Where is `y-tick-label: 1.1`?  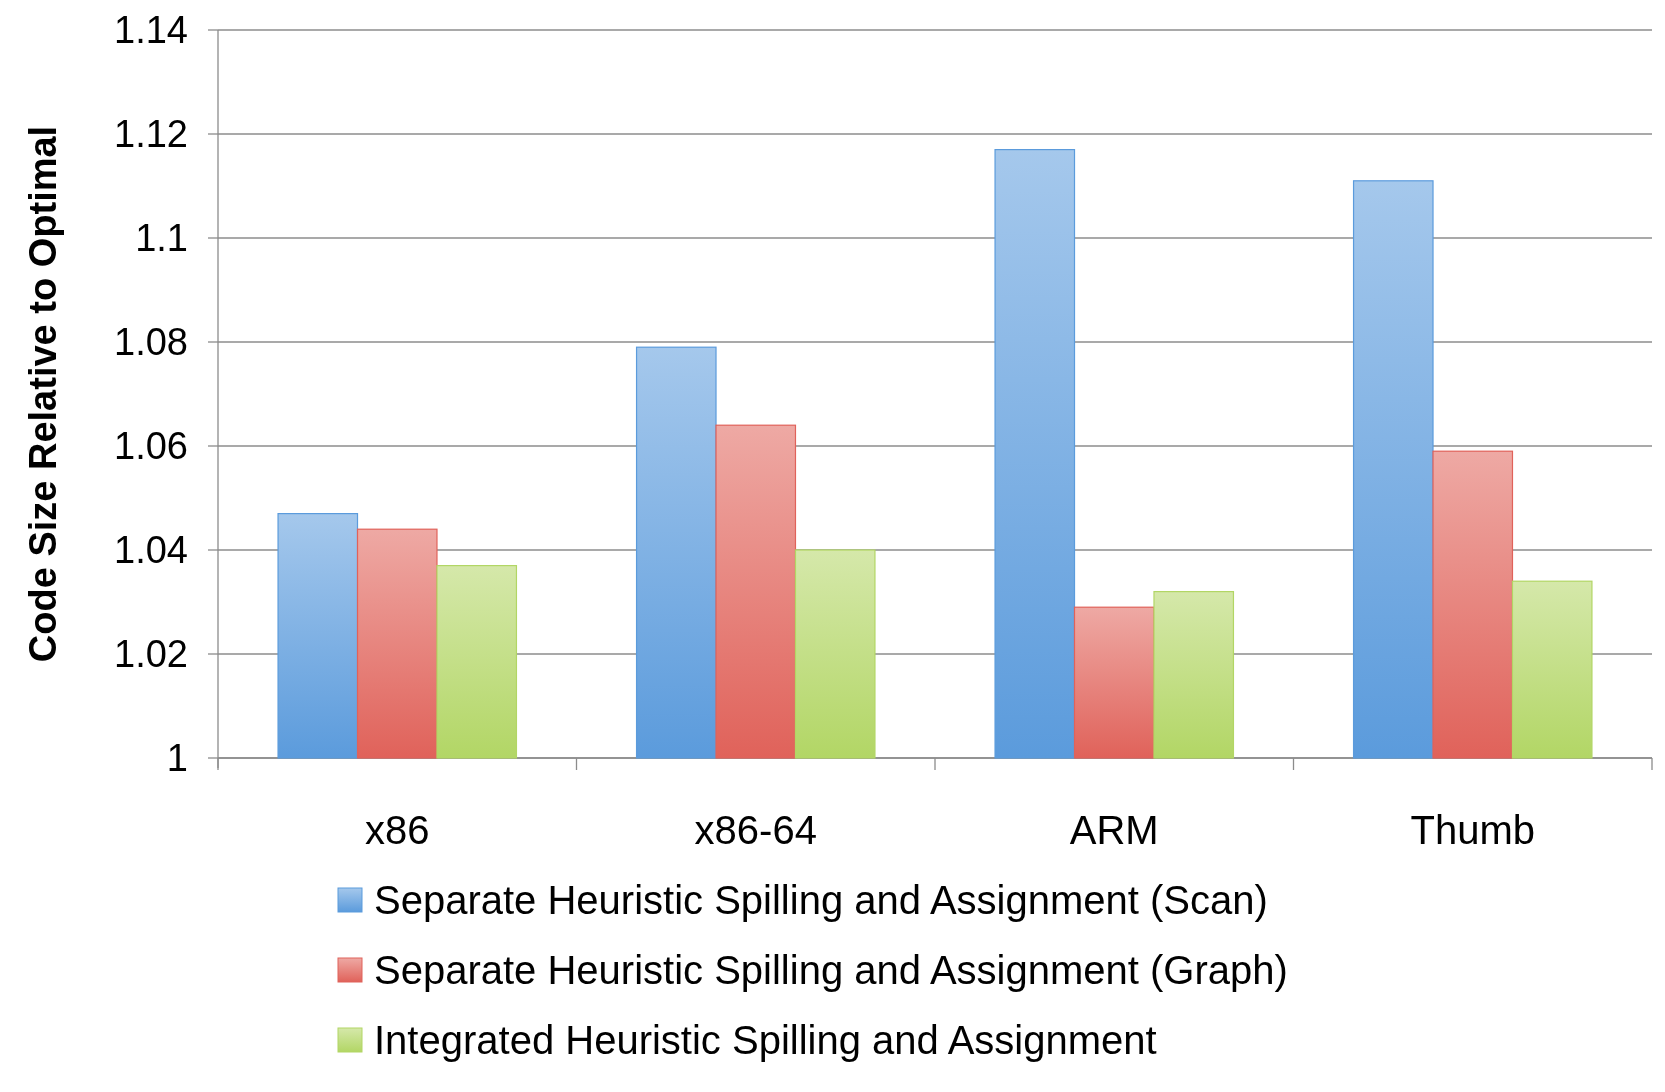
y-tick-label: 1.1 is located at coordinates (161, 238).